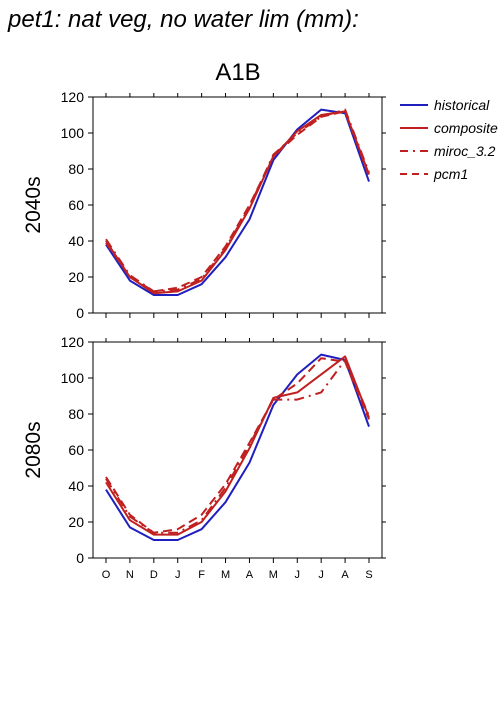 This screenshot has height=709, width=501. Describe the element at coordinates (237, 72) in the screenshot. I see `scenario-label: A1B` at that location.